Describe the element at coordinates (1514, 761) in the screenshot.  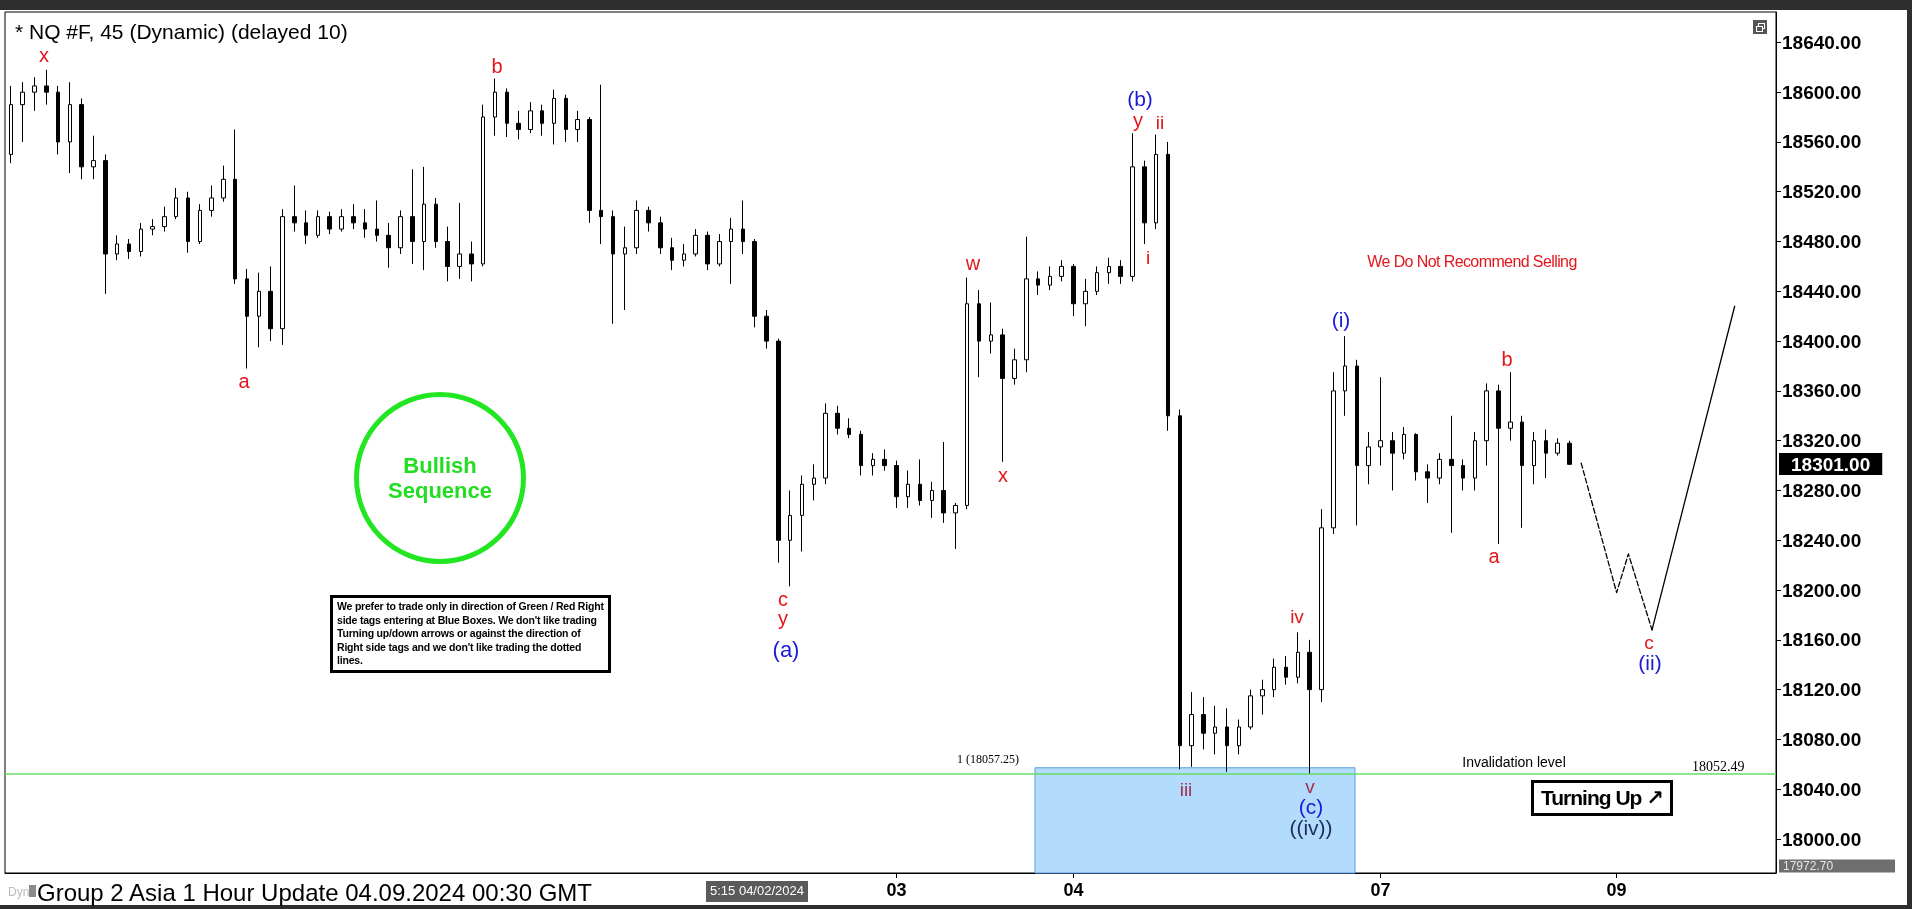
I see `ref-line-label: Invalidation level` at that location.